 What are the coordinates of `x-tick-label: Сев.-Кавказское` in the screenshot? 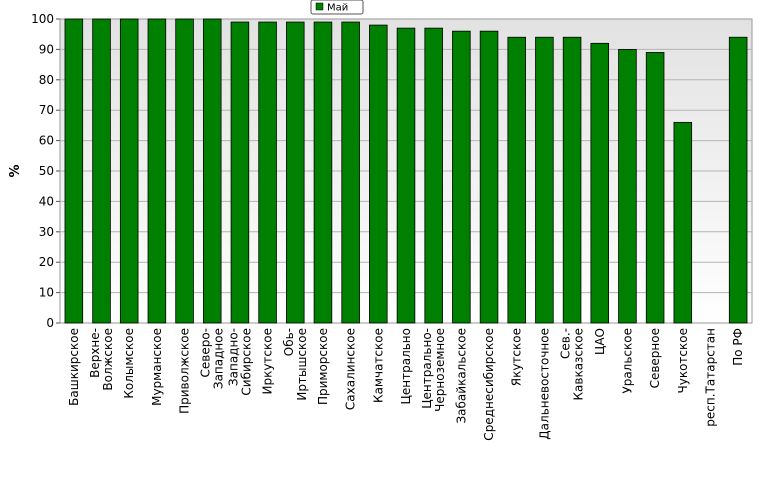 It's located at (572, 364).